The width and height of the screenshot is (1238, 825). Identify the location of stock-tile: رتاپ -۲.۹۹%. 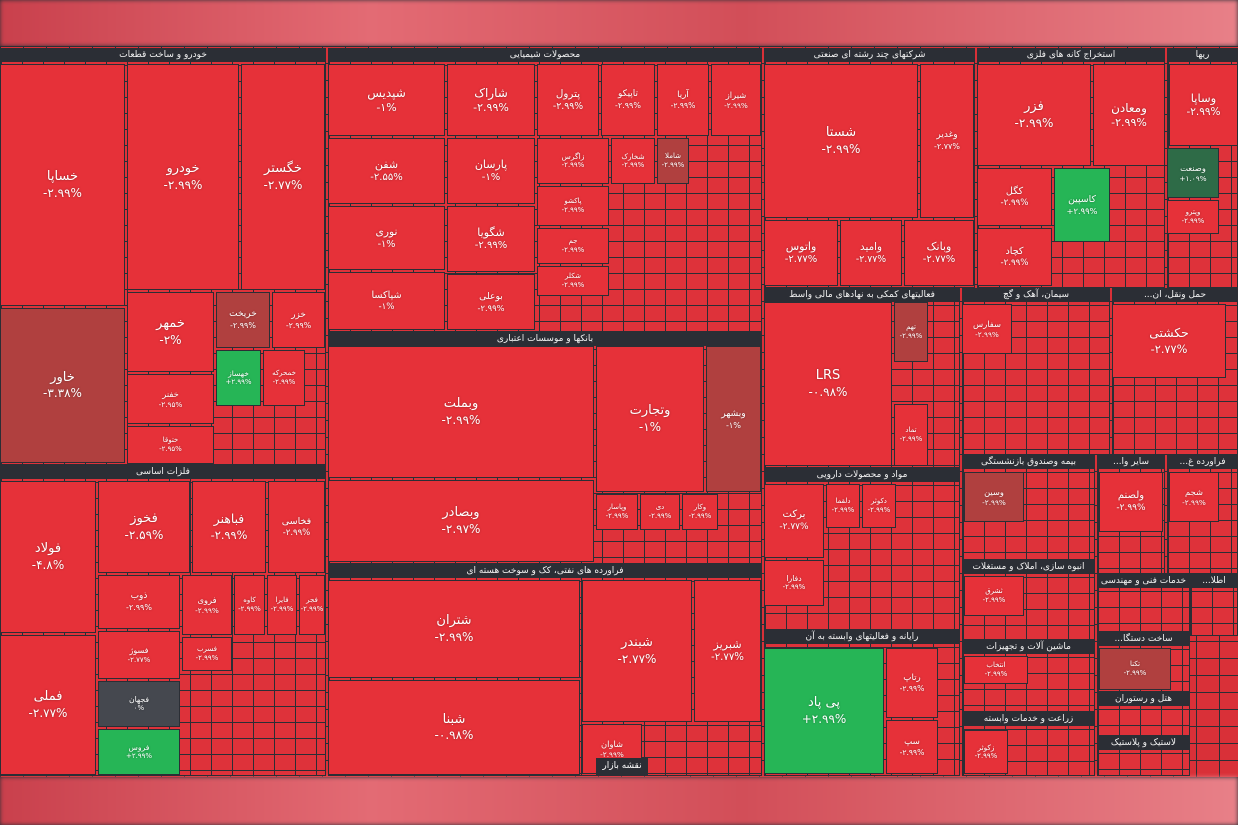
(912, 683).